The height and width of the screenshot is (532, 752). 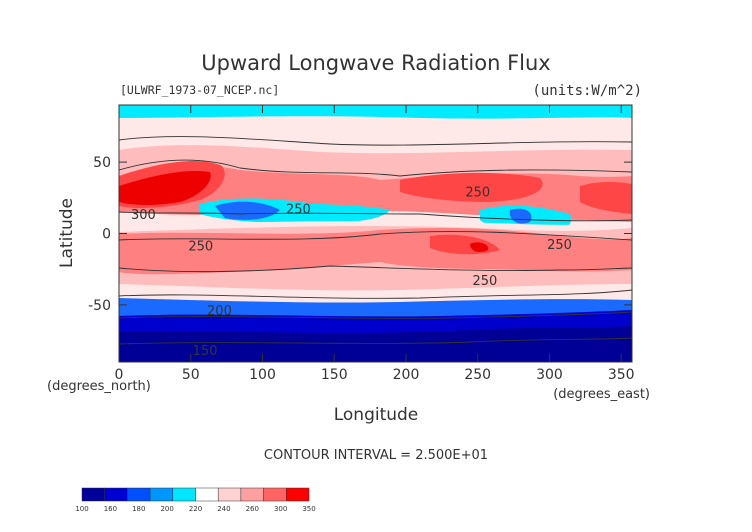 What do you see at coordinates (195, 509) in the screenshot?
I see `colorbar-level-label: 220` at bounding box center [195, 509].